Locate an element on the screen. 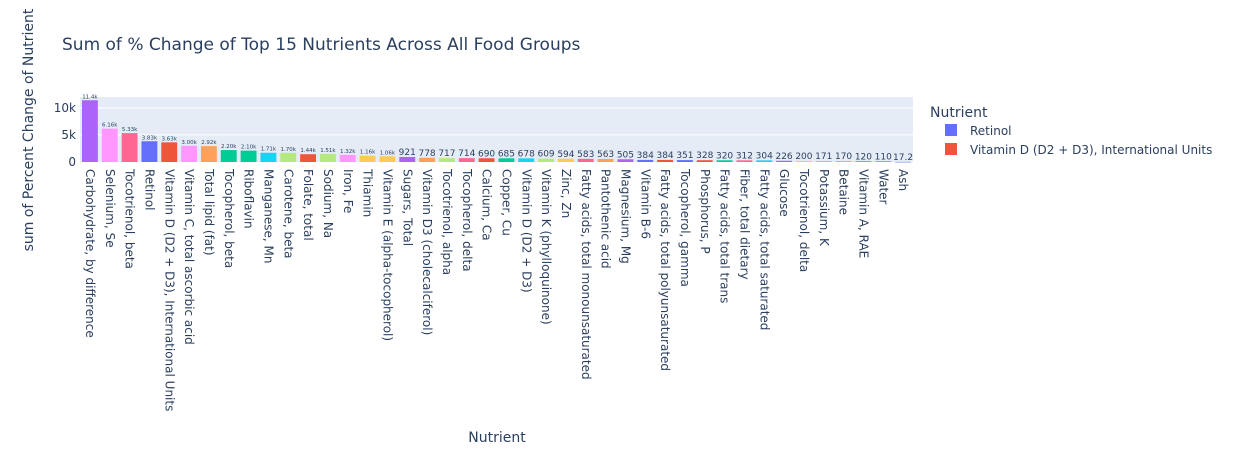 This screenshot has height=454, width=1238. x-tick-label: Pantothenic acid is located at coordinates (606, 219).